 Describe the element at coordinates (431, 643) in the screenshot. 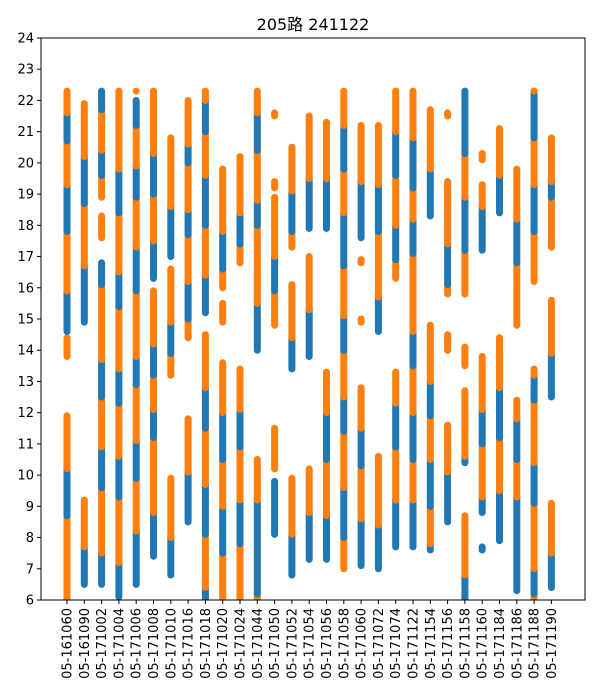

I see `x-tick-label: 05-171154` at that location.